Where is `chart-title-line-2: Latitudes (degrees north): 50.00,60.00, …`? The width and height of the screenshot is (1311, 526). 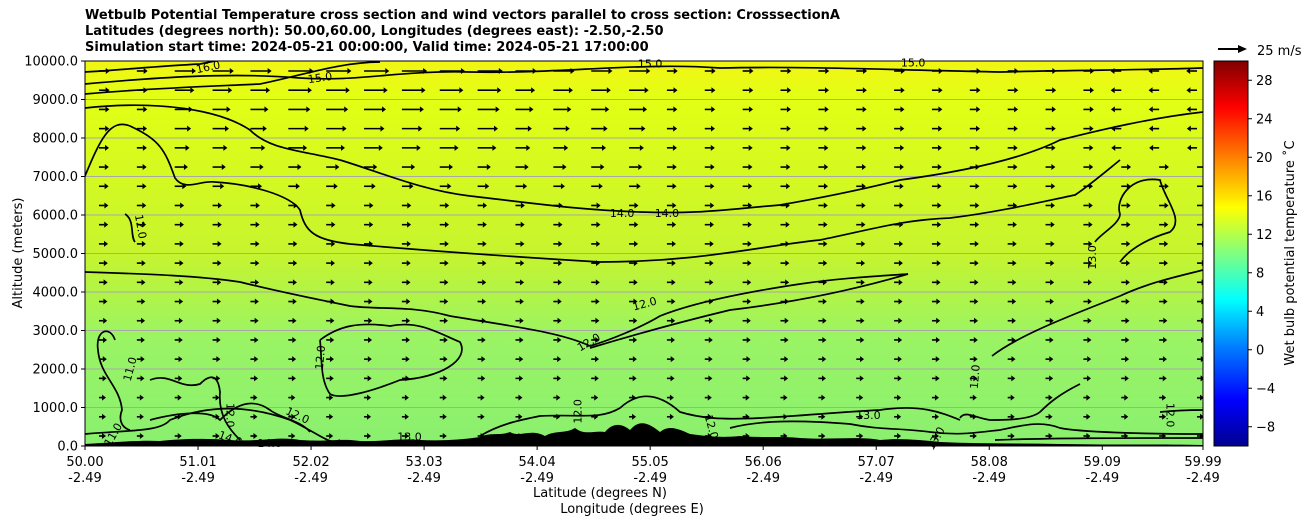 chart-title-line-2: Latitudes (degrees north): 50.00,60.00, … is located at coordinates (374, 31).